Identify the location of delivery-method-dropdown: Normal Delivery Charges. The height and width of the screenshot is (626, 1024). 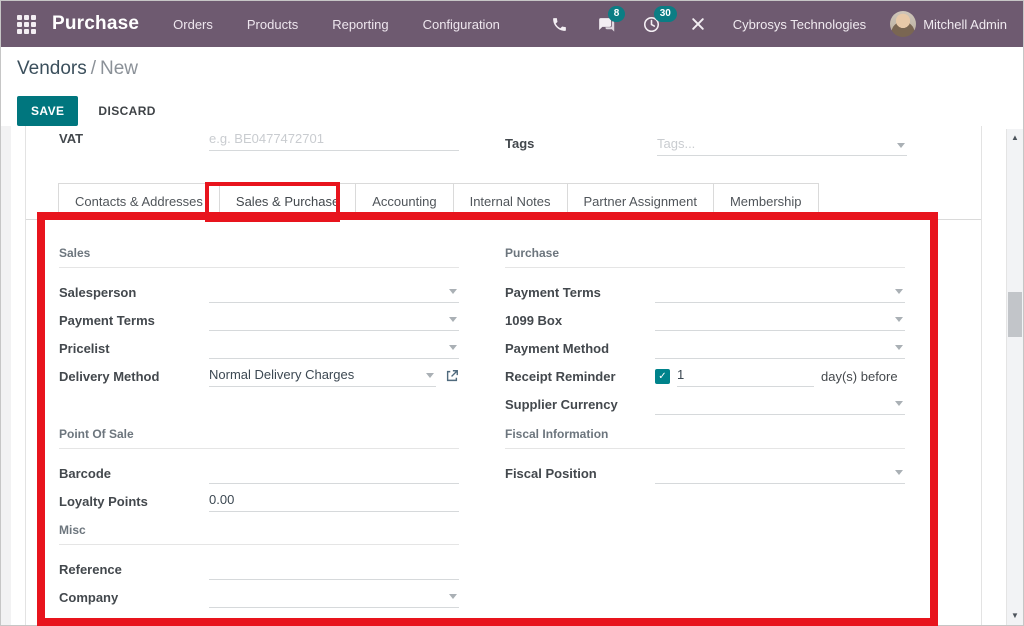
(322, 376).